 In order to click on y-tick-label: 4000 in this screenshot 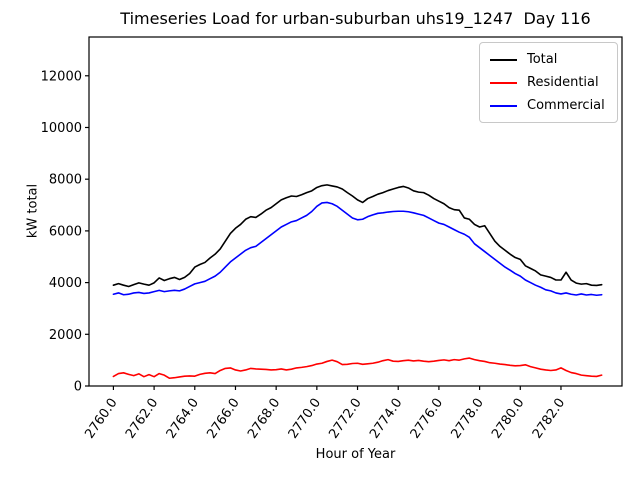, I will do `click(65, 283)`.